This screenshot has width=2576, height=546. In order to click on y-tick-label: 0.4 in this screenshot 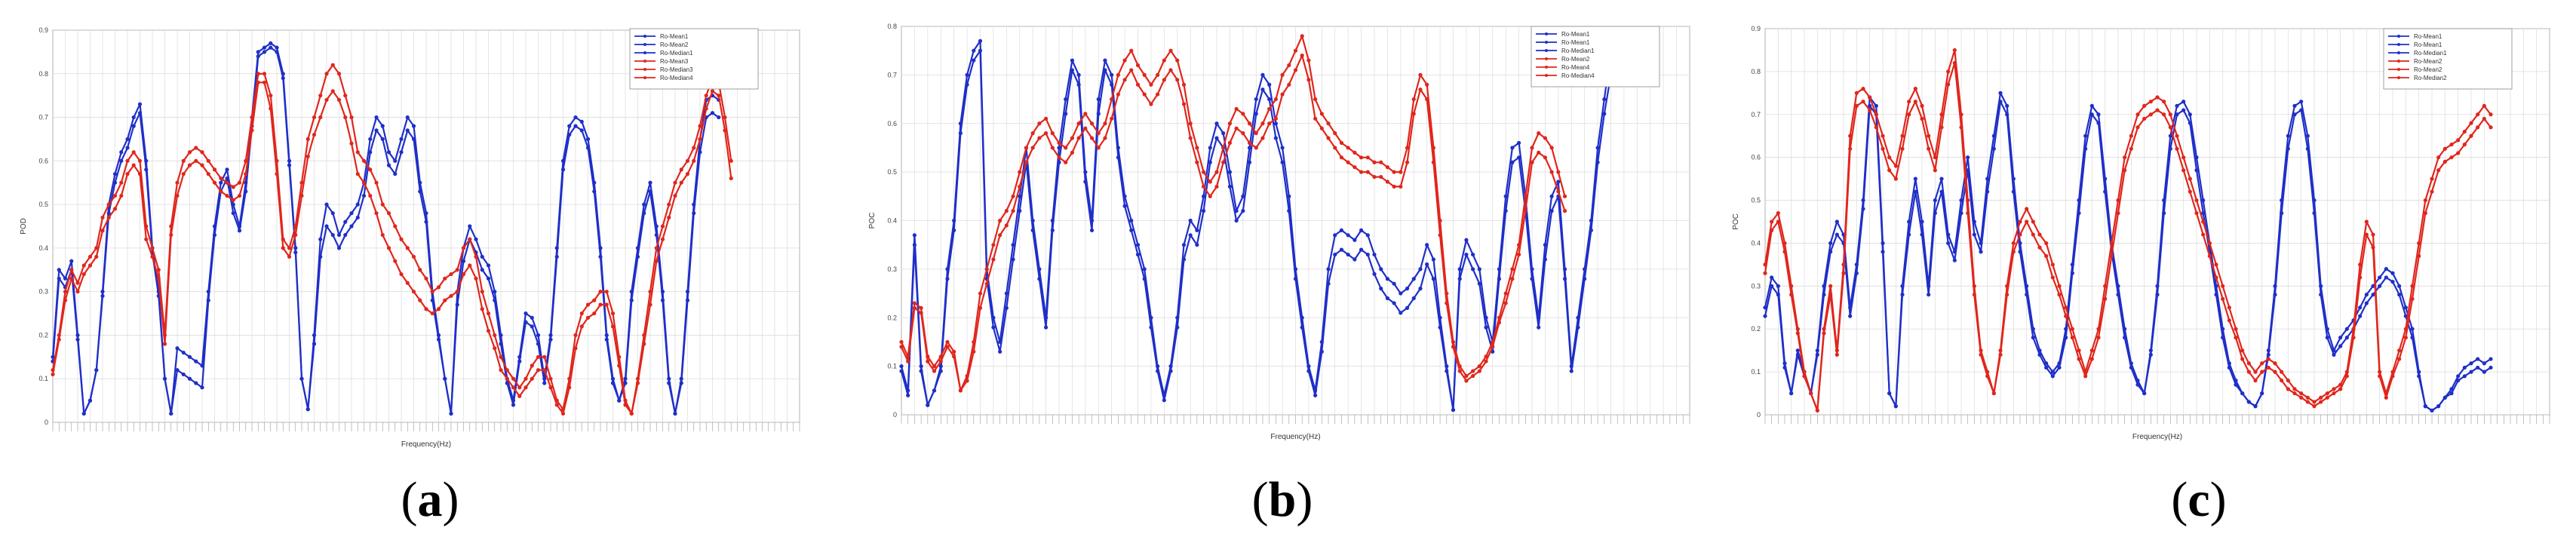, I will do `click(1756, 243)`.